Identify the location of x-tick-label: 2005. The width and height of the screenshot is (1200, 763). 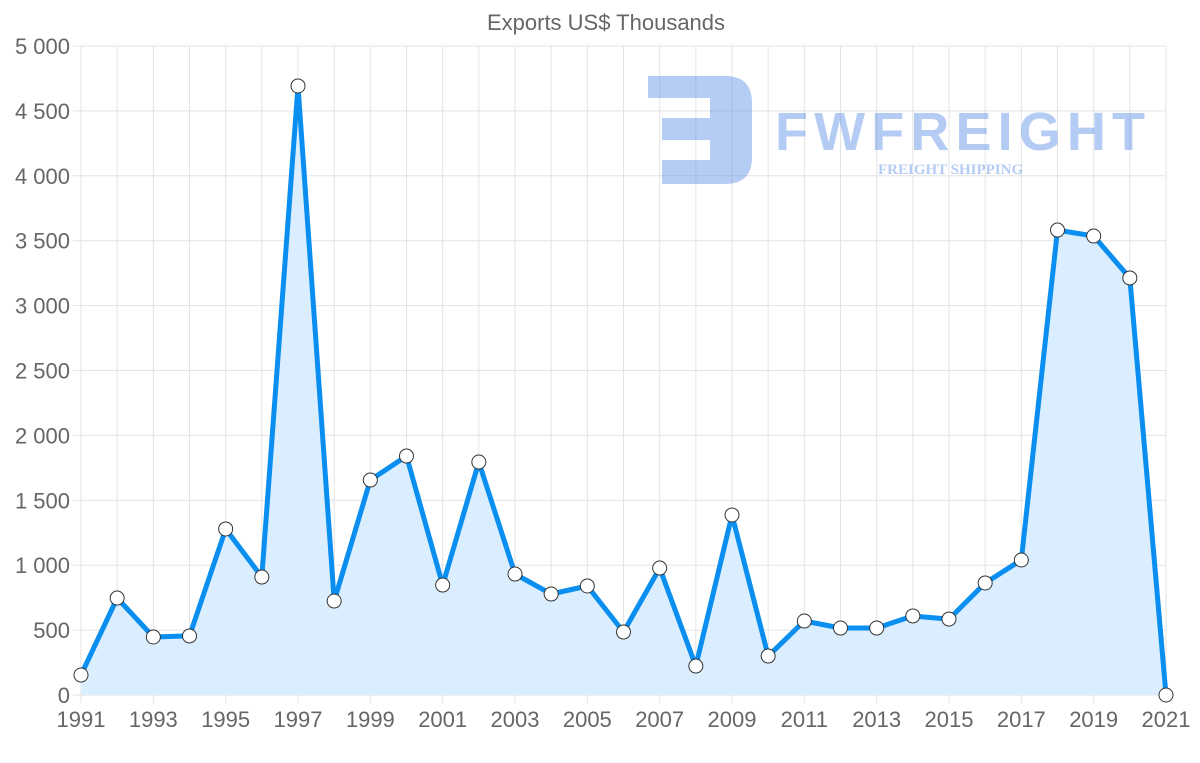
(587, 719).